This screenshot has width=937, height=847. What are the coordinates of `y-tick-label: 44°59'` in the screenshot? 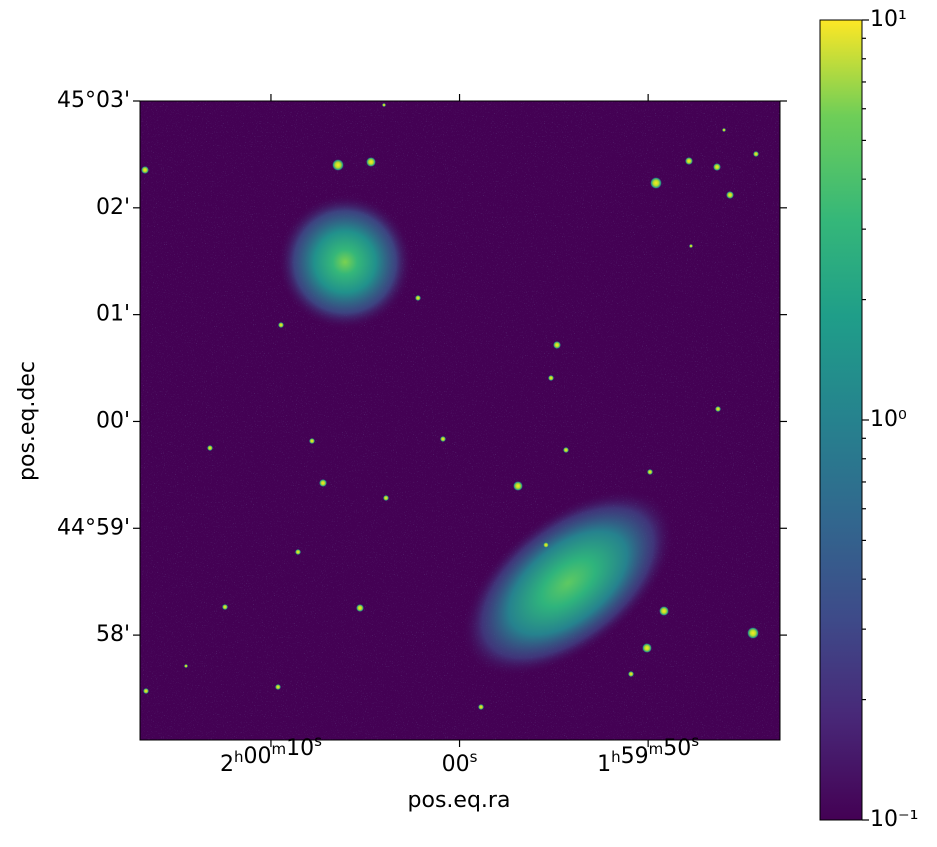 It's located at (93, 527).